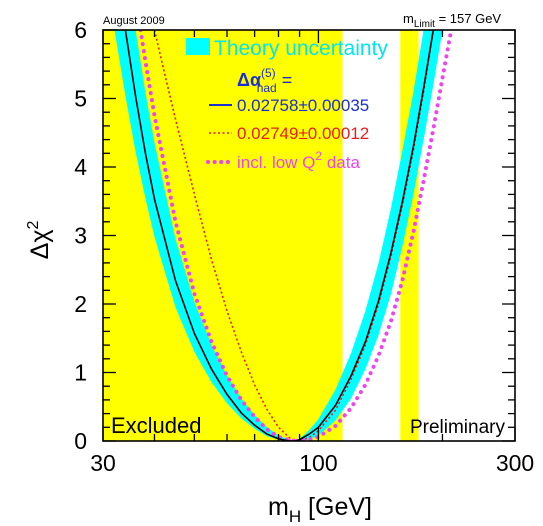 The height and width of the screenshot is (526, 543). What do you see at coordinates (301, 48) in the screenshot?
I see `legend-band-label: Theory uncertainty` at bounding box center [301, 48].